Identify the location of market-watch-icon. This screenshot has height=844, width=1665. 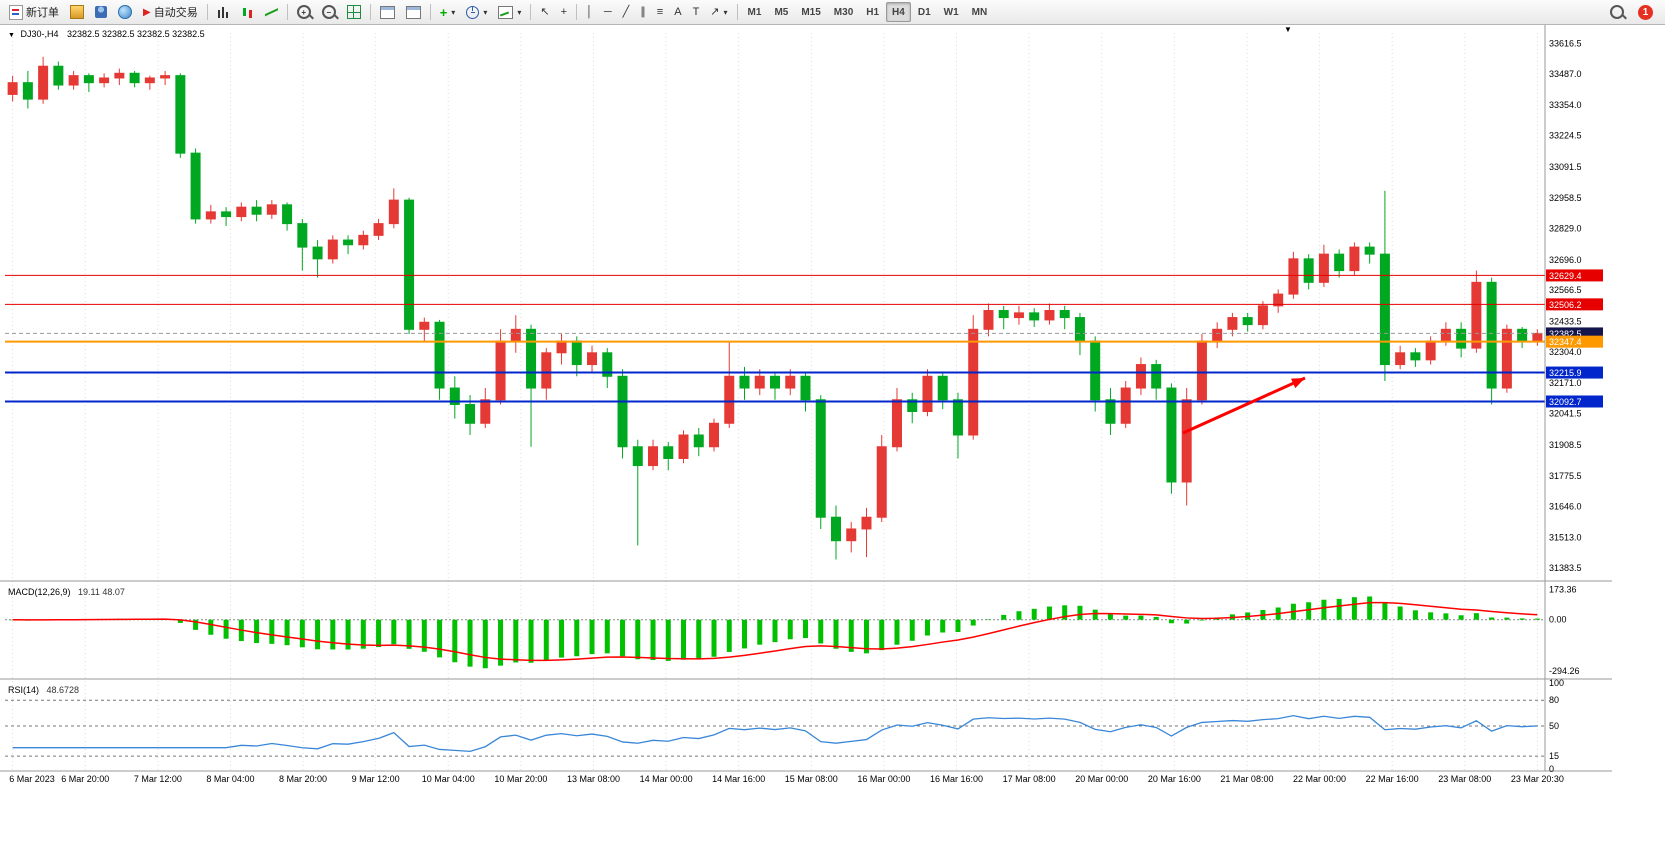
(77, 12).